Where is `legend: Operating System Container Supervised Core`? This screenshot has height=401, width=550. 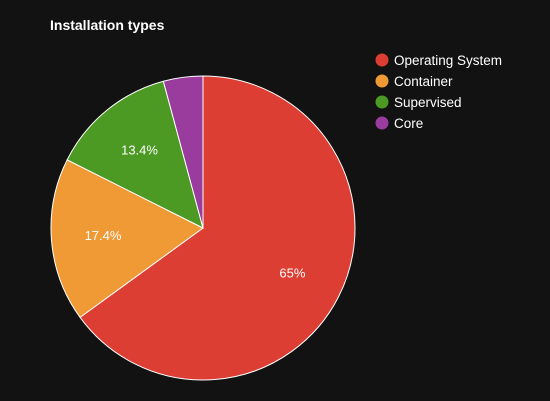
legend: Operating System Container Supervised Core is located at coordinates (439, 92).